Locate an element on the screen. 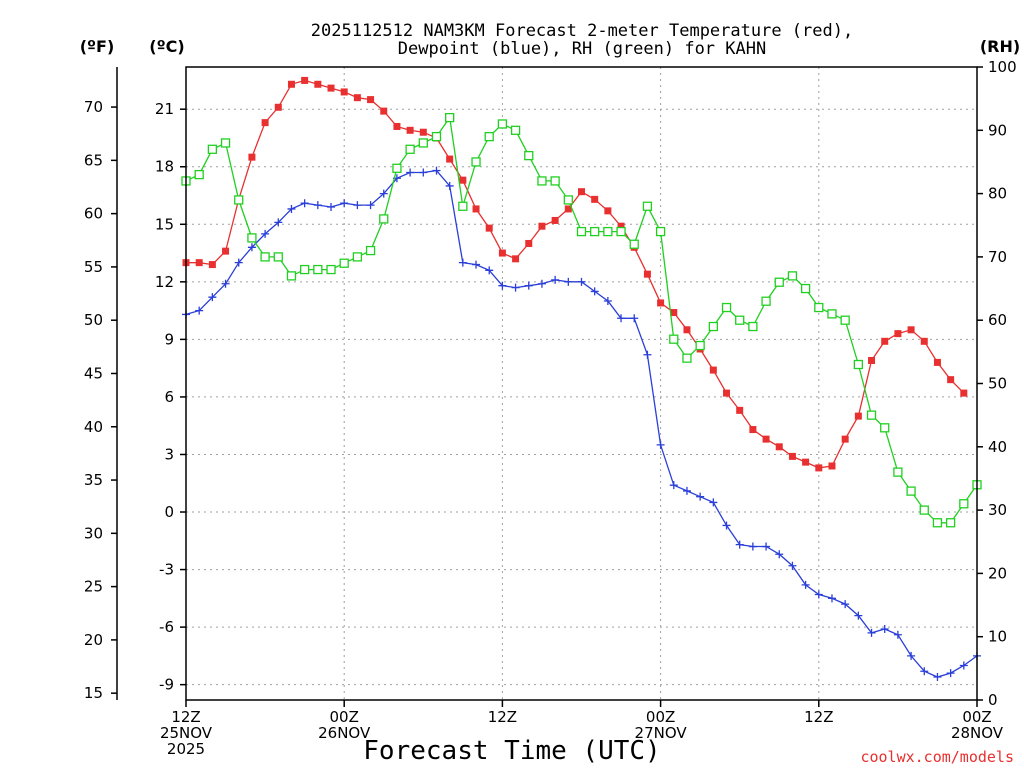 This screenshot has width=1024, height=768. celsius-tick-label: 18 is located at coordinates (164, 167).